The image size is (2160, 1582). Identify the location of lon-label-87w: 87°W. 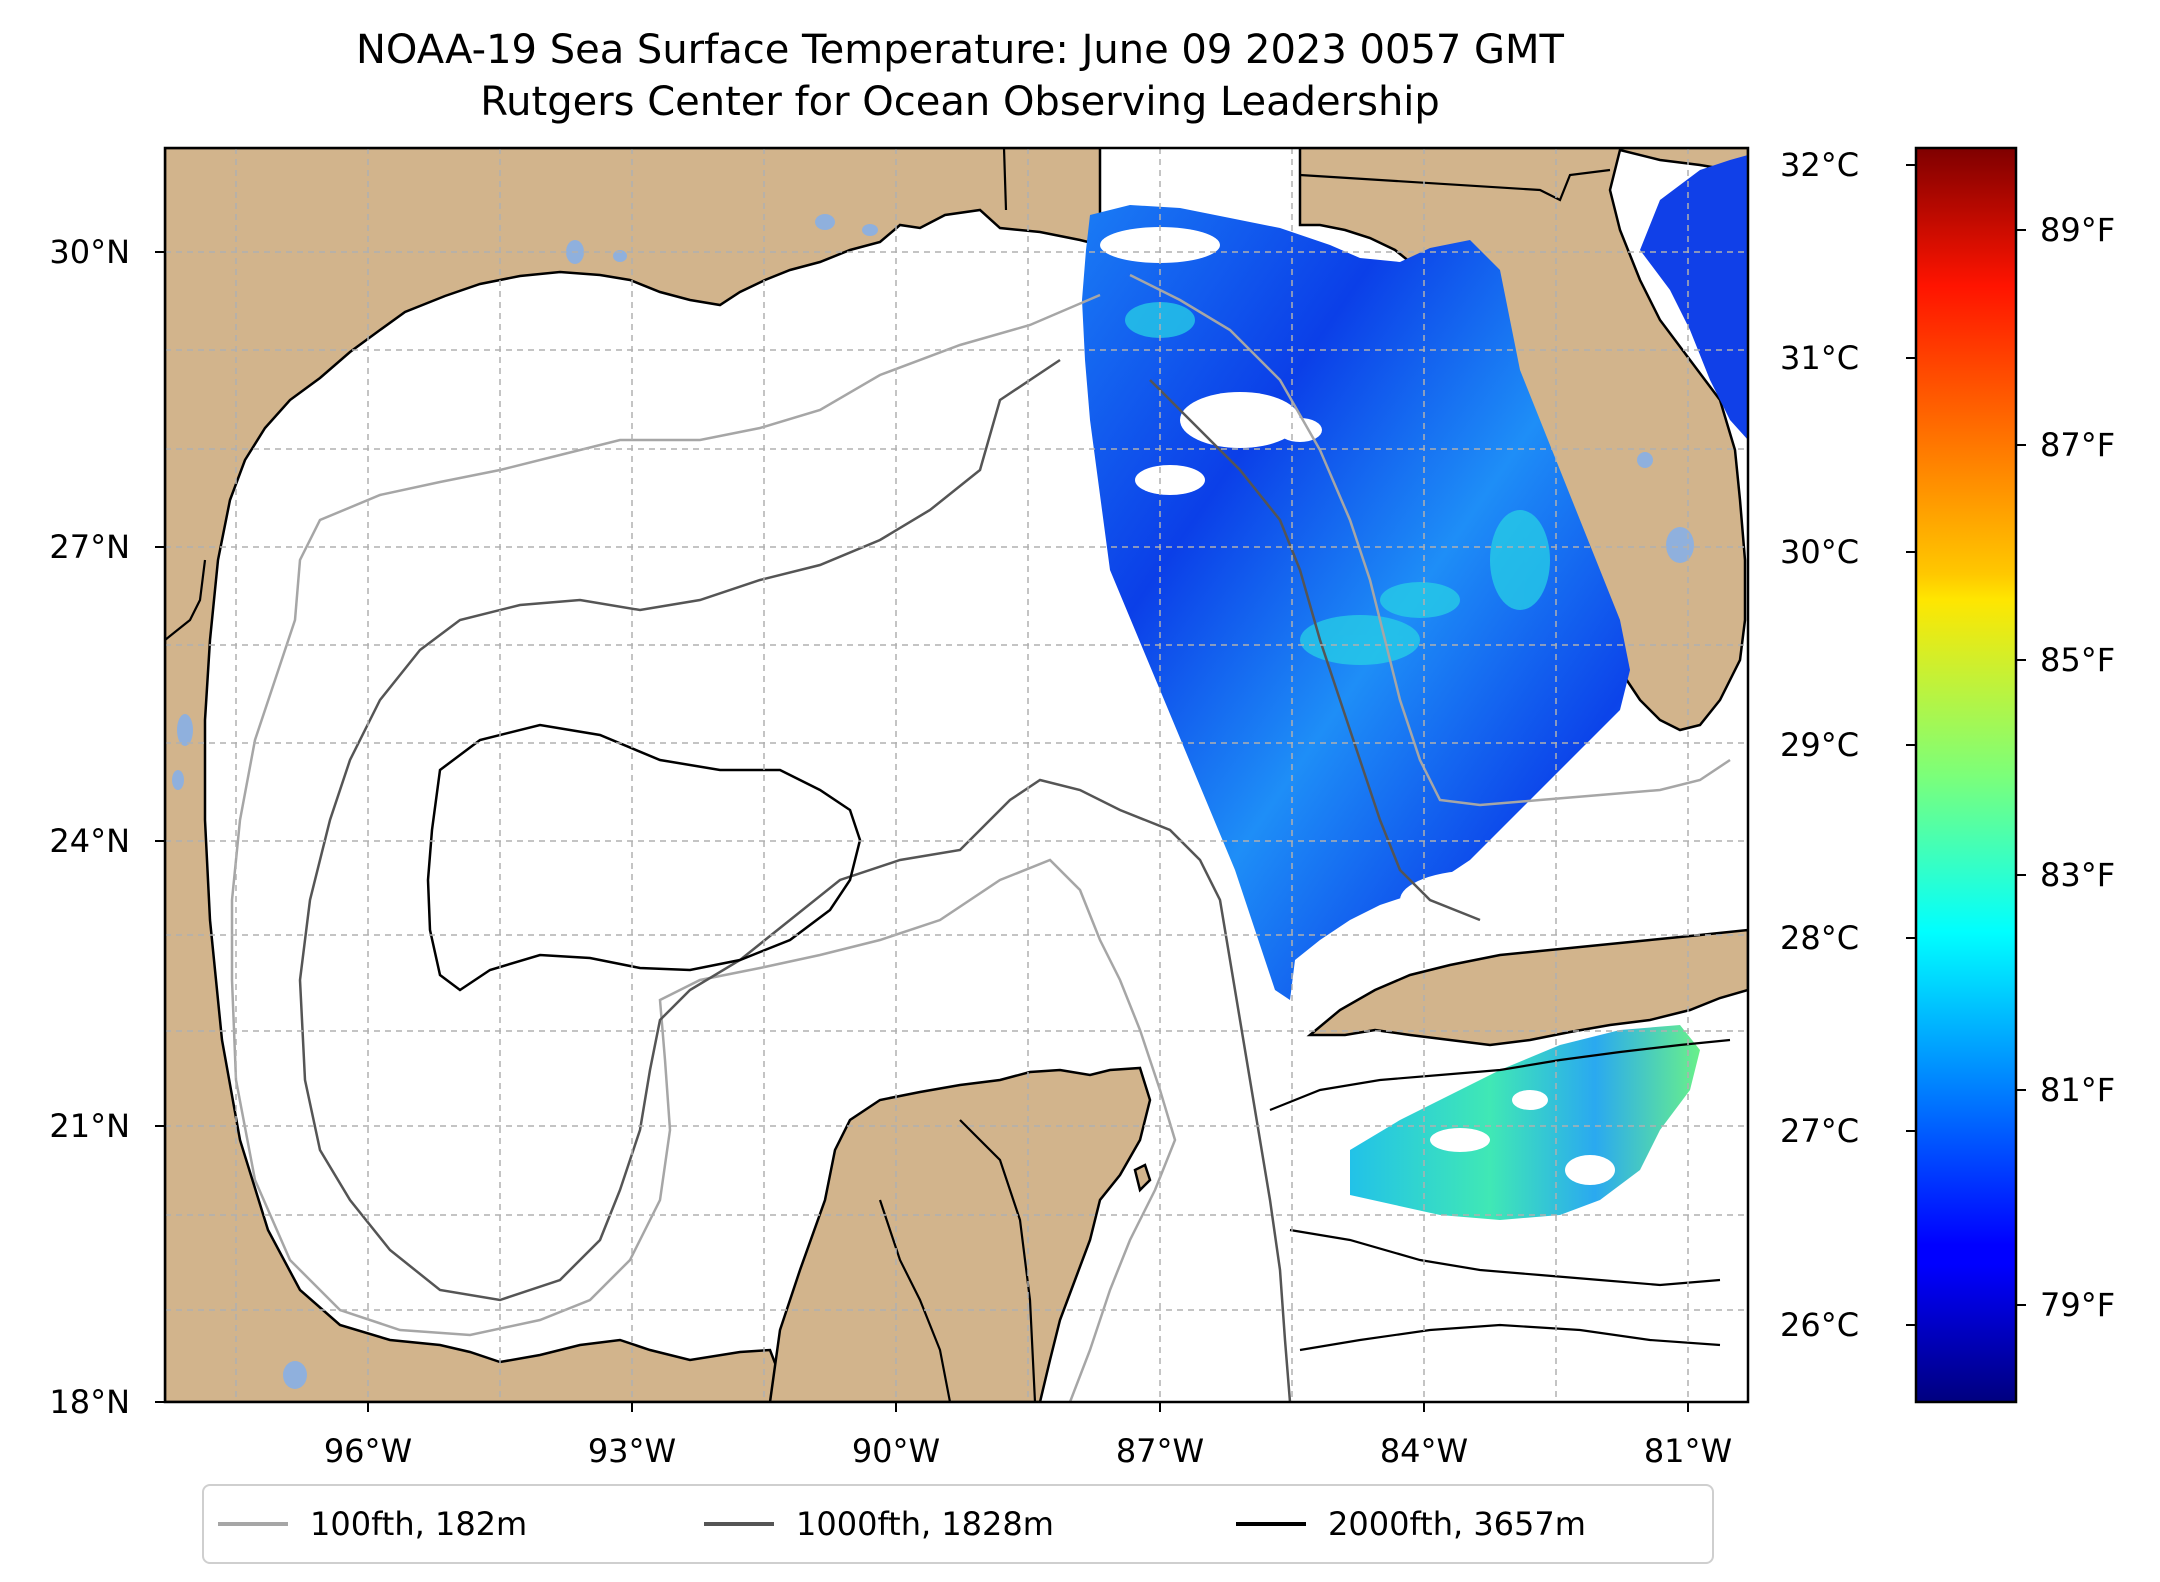
(1160, 1451).